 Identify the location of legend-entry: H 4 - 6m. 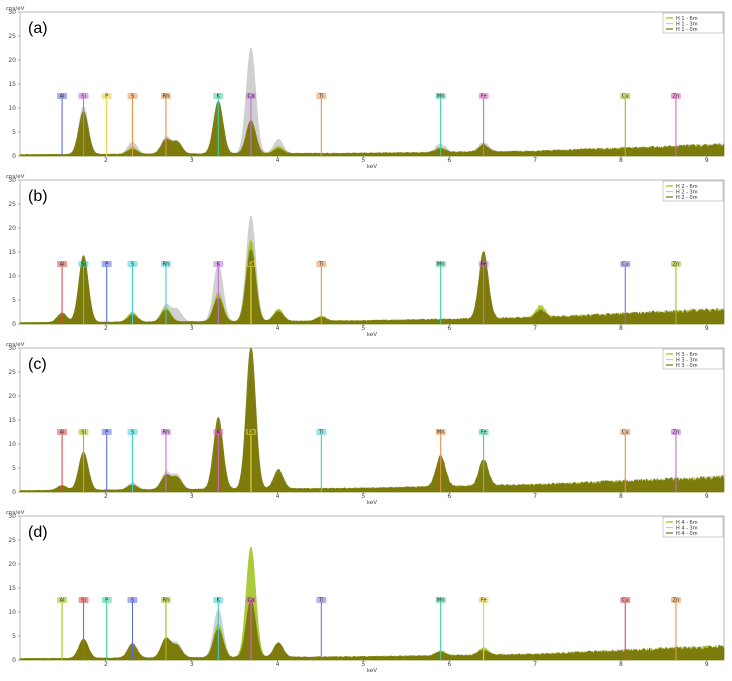
(687, 523).